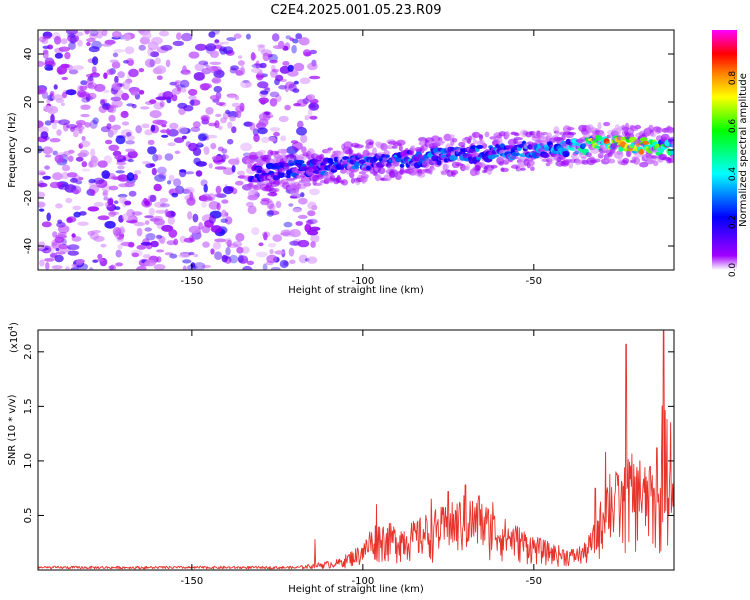 The height and width of the screenshot is (600, 750). I want to click on snr-multiplier-base: (x10, so click(14, 341).